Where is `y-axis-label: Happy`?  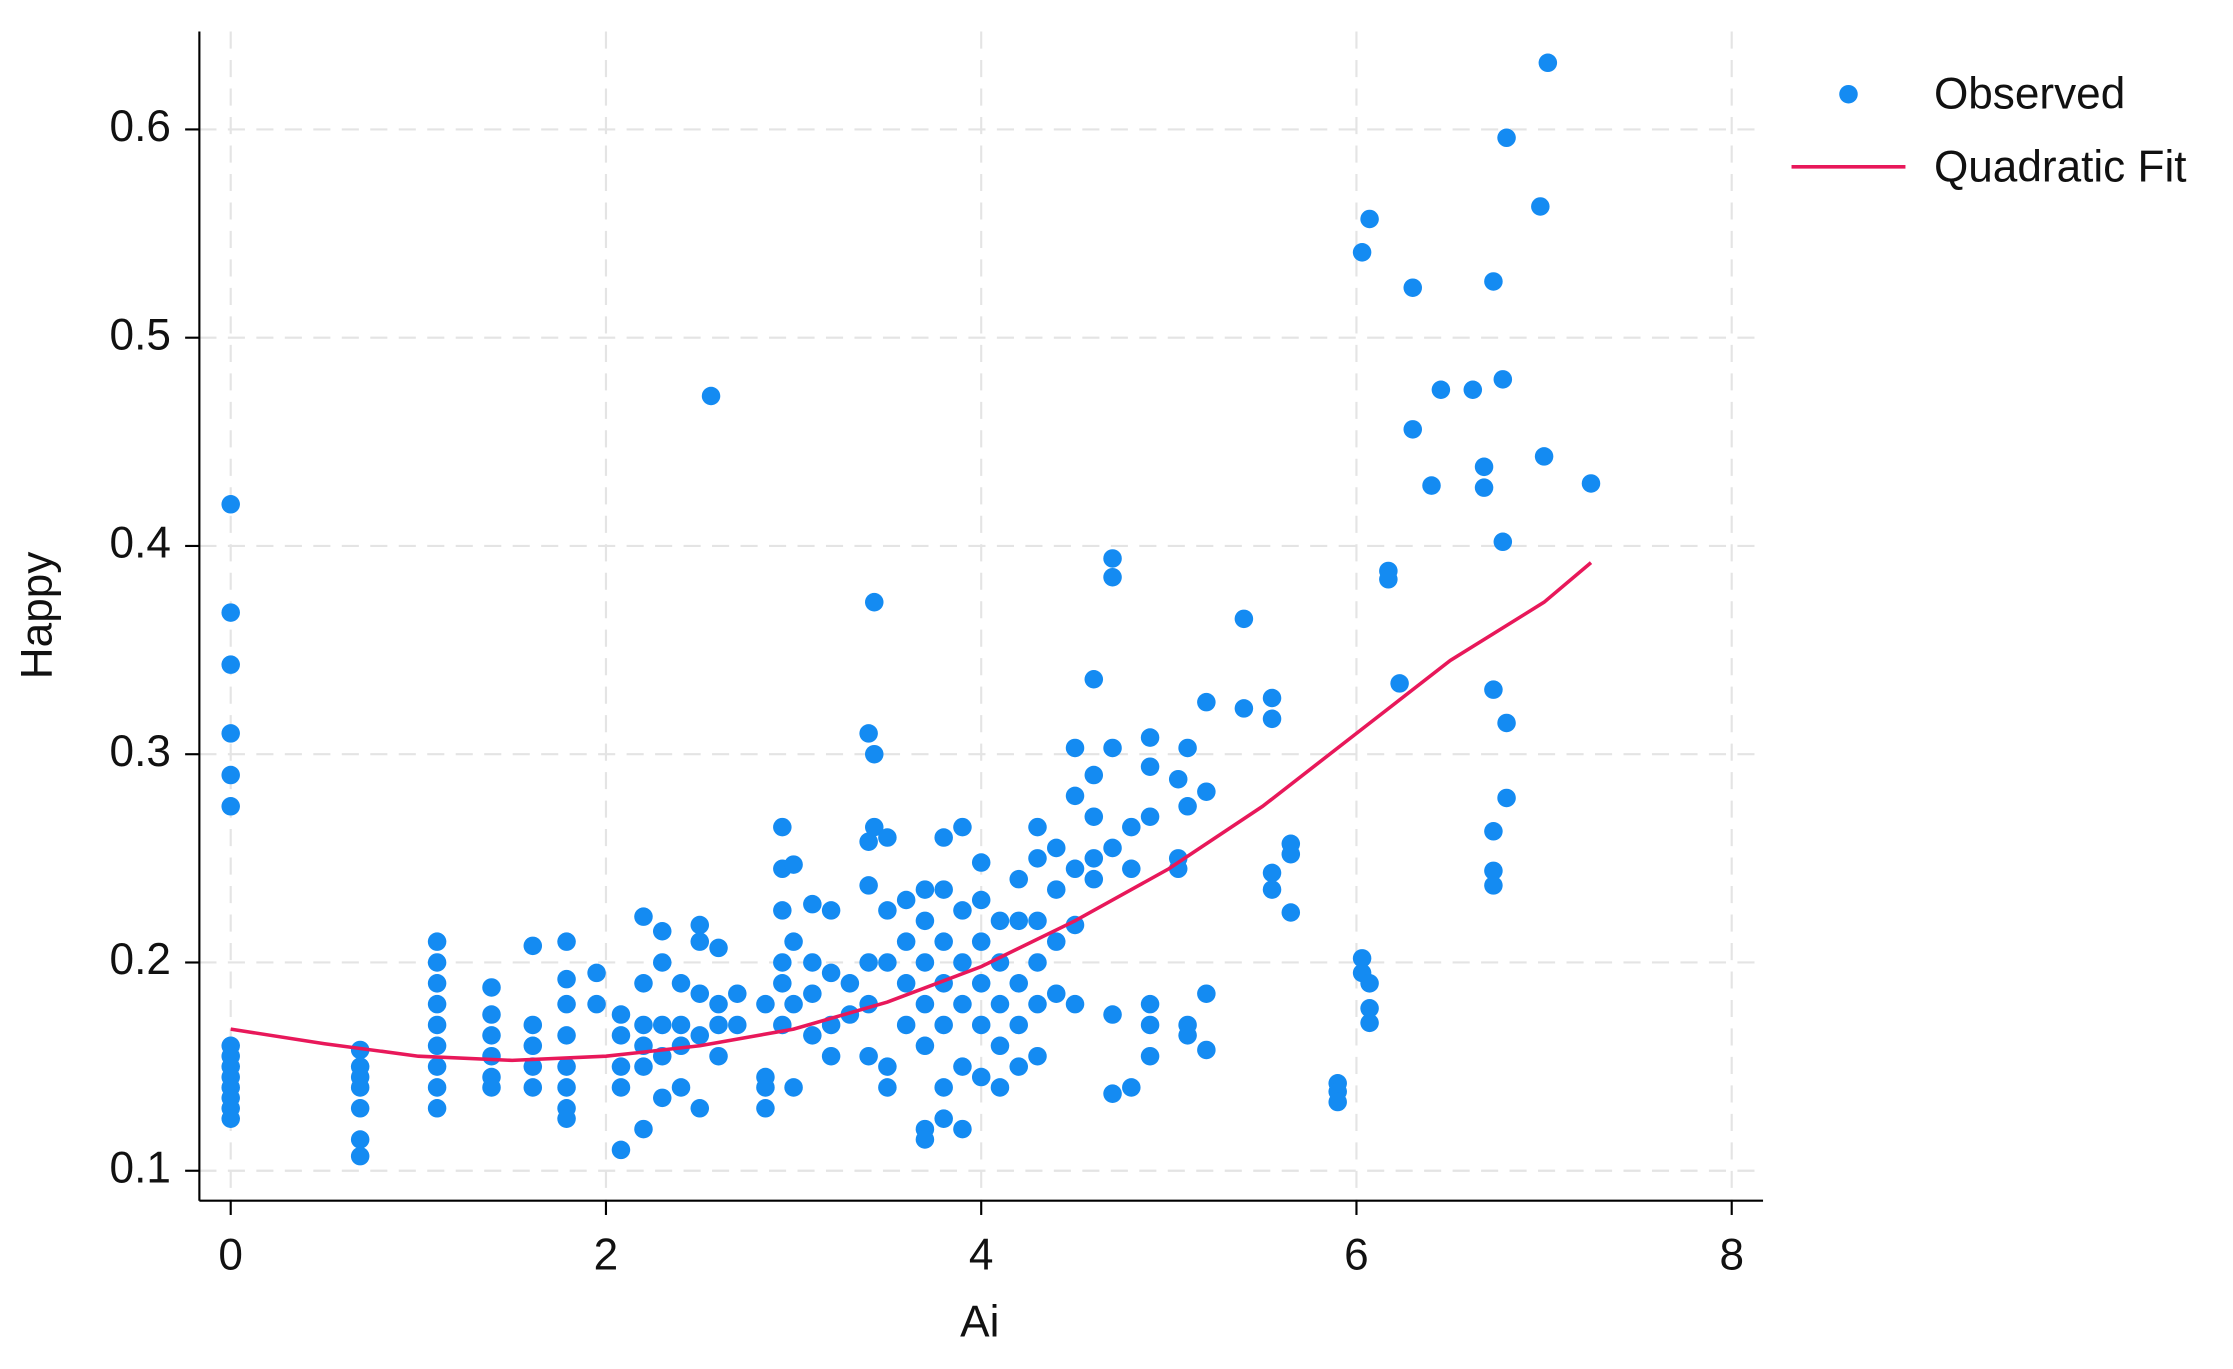
y-axis-label: Happy is located at coordinates (37, 616).